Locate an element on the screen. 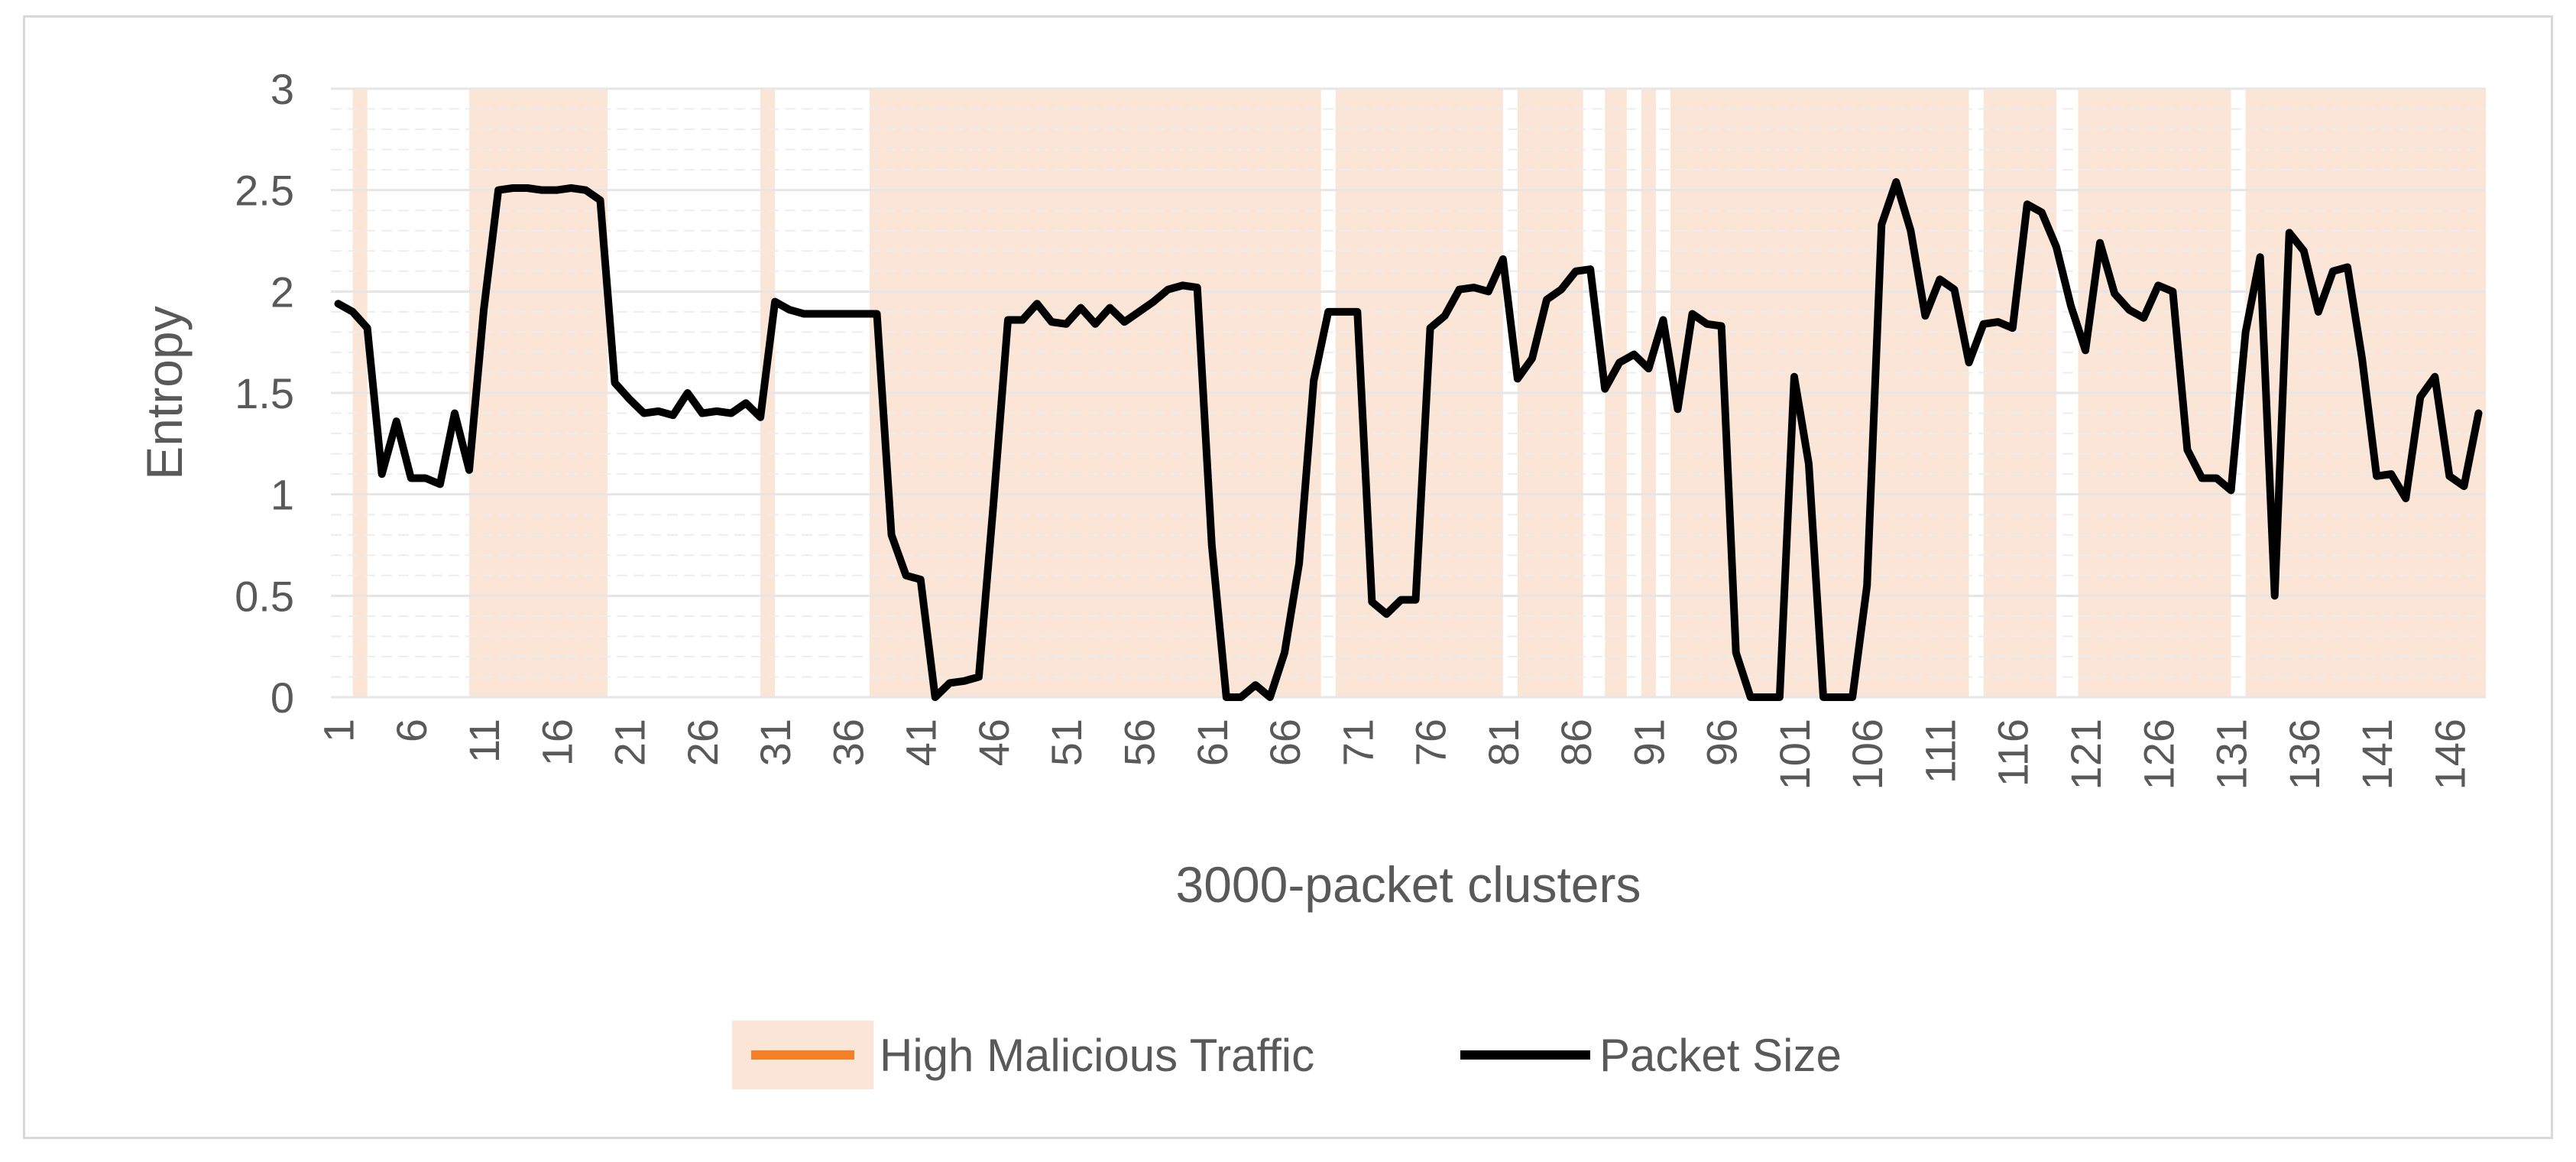 This screenshot has height=1162, width=2576. x-tick-label: 101 is located at coordinates (1795, 754).